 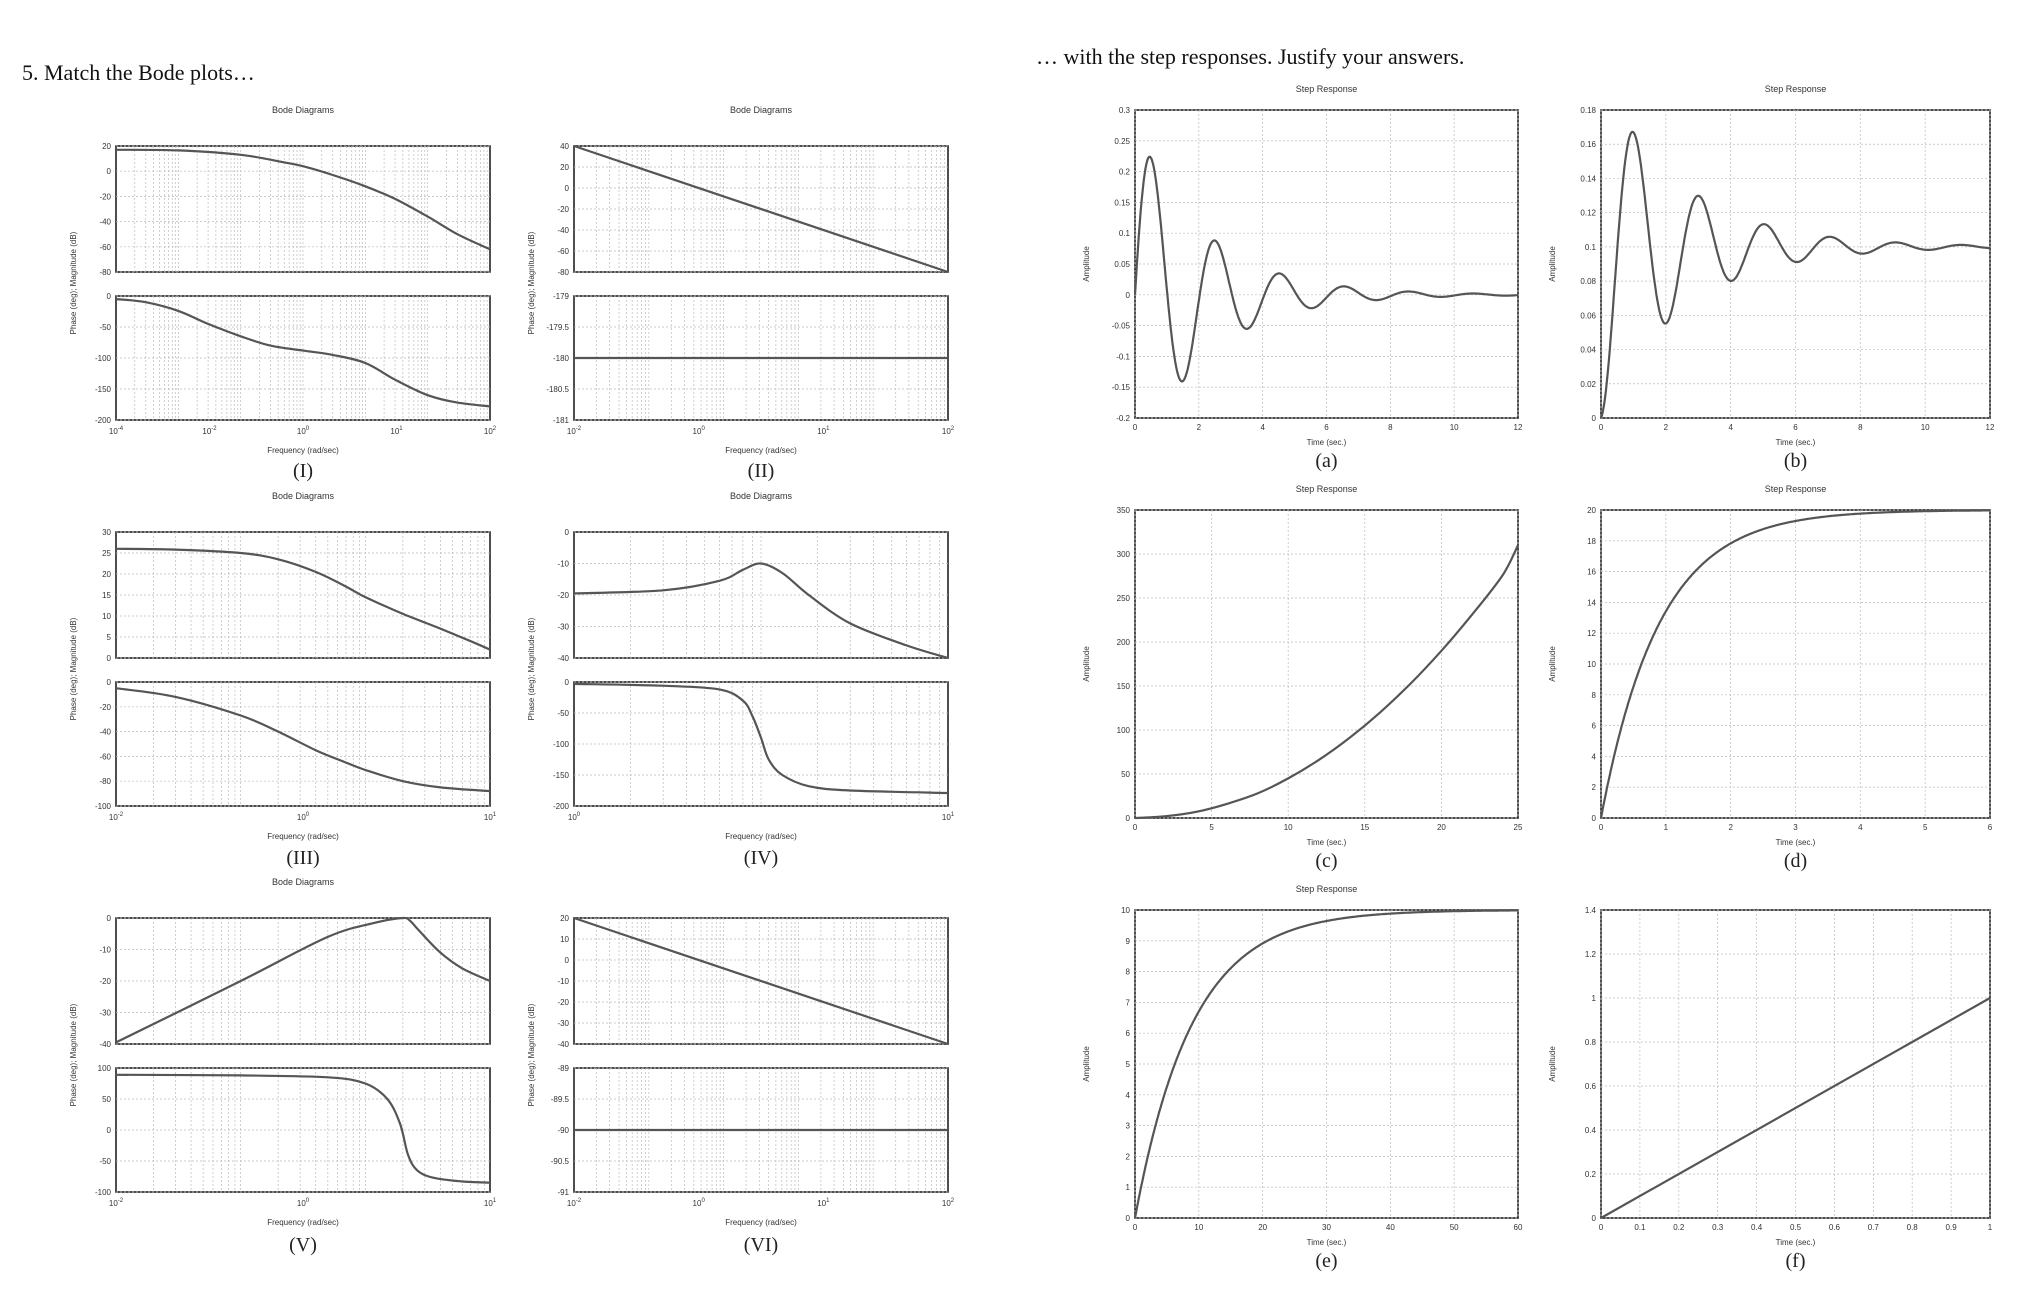 I want to click on step-c-plot-ytick: 50, so click(x=1125, y=774).